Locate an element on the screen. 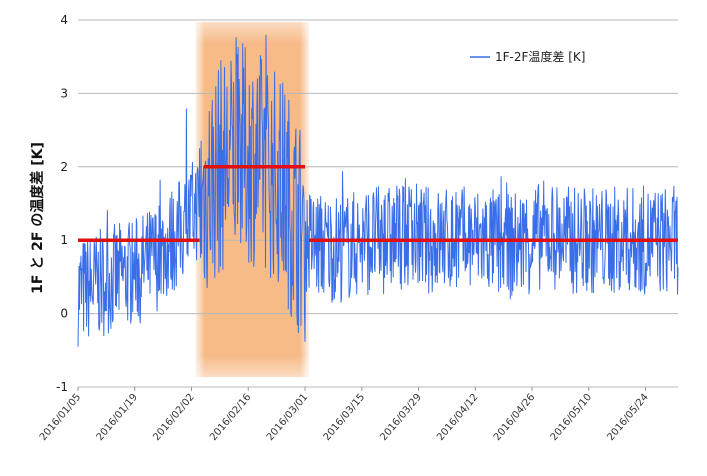 This screenshot has height=476, width=707. y-tick-label: 4 is located at coordinates (64, 20).